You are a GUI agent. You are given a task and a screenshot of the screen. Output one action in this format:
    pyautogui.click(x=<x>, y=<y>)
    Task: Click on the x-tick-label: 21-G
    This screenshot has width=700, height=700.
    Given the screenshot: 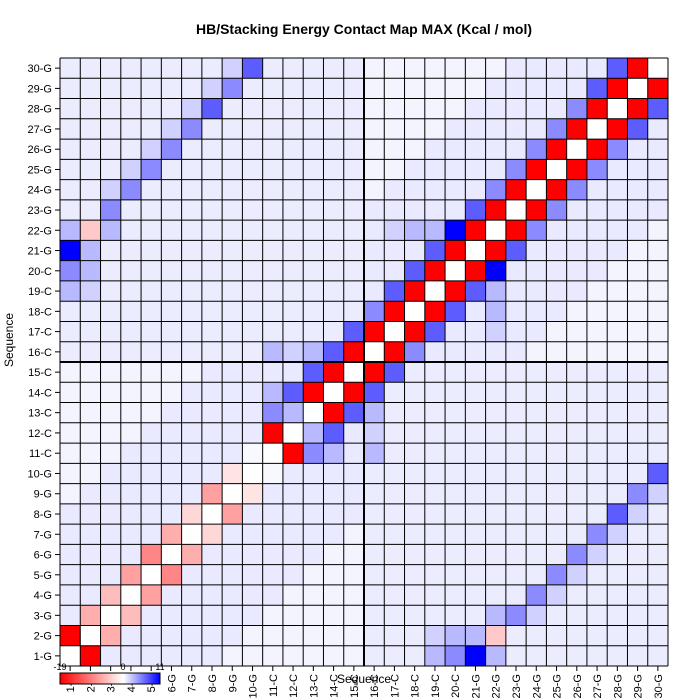 What is the action you would take?
    pyautogui.click(x=476, y=686)
    